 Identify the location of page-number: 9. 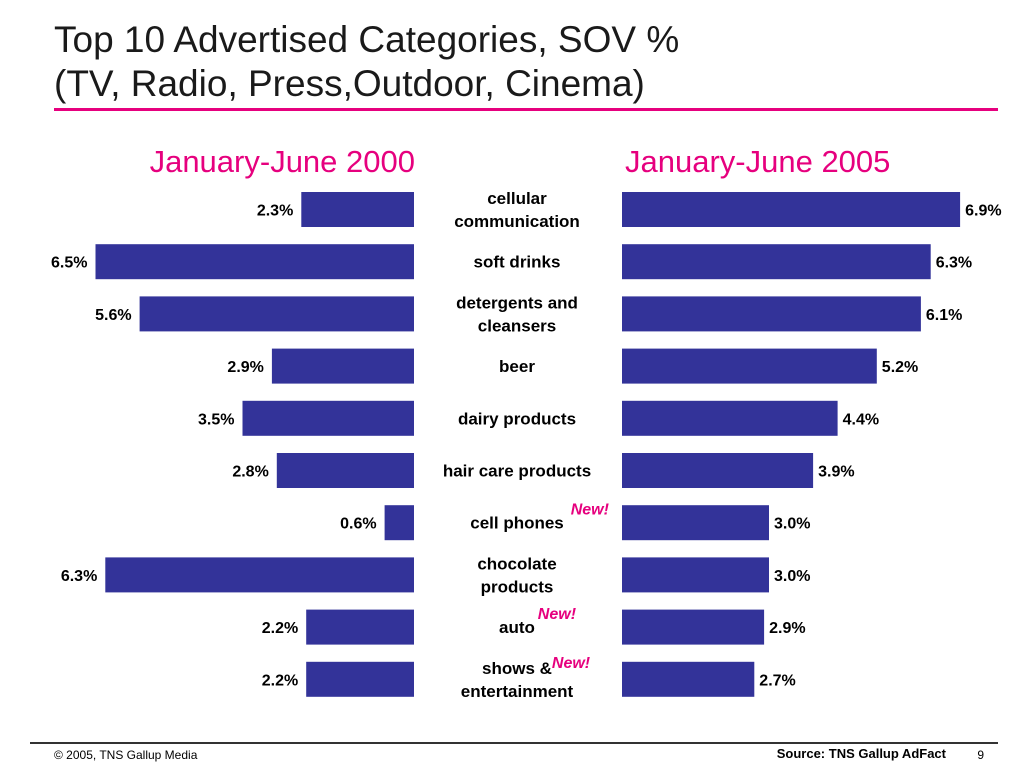
(980, 755).